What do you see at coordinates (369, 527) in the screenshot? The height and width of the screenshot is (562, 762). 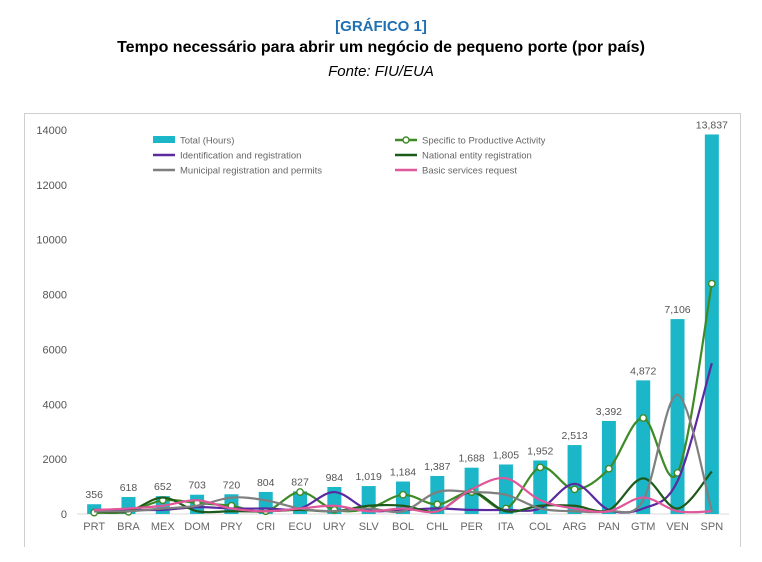 I see `x-tick-label: SLV` at bounding box center [369, 527].